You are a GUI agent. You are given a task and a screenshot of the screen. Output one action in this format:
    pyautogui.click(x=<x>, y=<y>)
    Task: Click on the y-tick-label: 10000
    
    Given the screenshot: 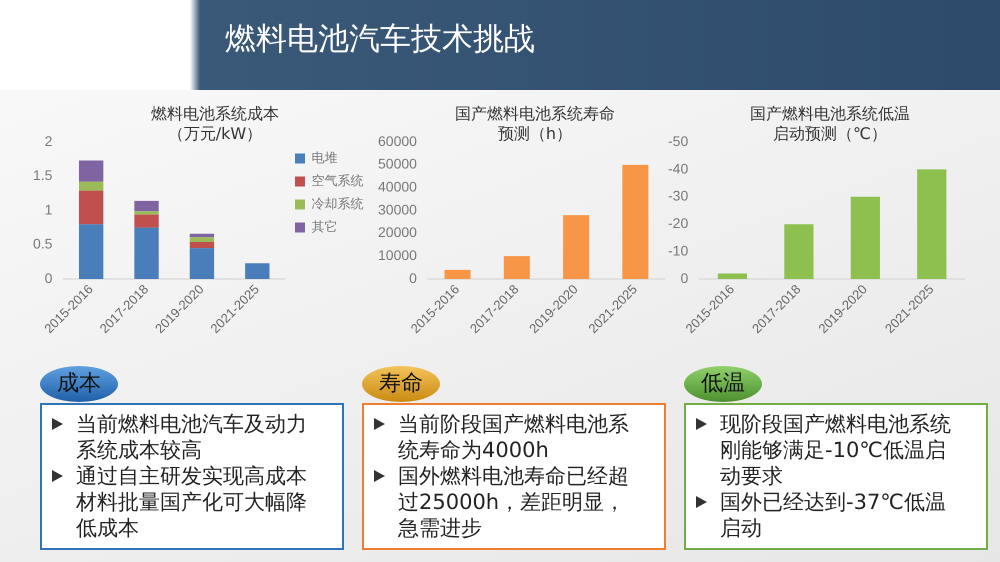 What is the action you would take?
    pyautogui.click(x=398, y=255)
    